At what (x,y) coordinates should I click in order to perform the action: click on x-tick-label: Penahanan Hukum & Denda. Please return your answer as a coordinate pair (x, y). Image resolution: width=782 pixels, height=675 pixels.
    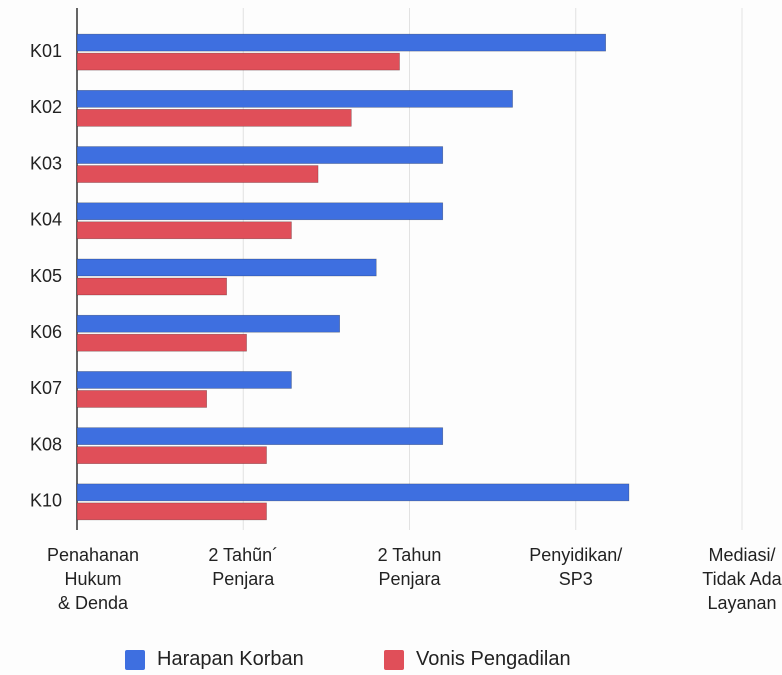
    Looking at the image, I should click on (93, 579).